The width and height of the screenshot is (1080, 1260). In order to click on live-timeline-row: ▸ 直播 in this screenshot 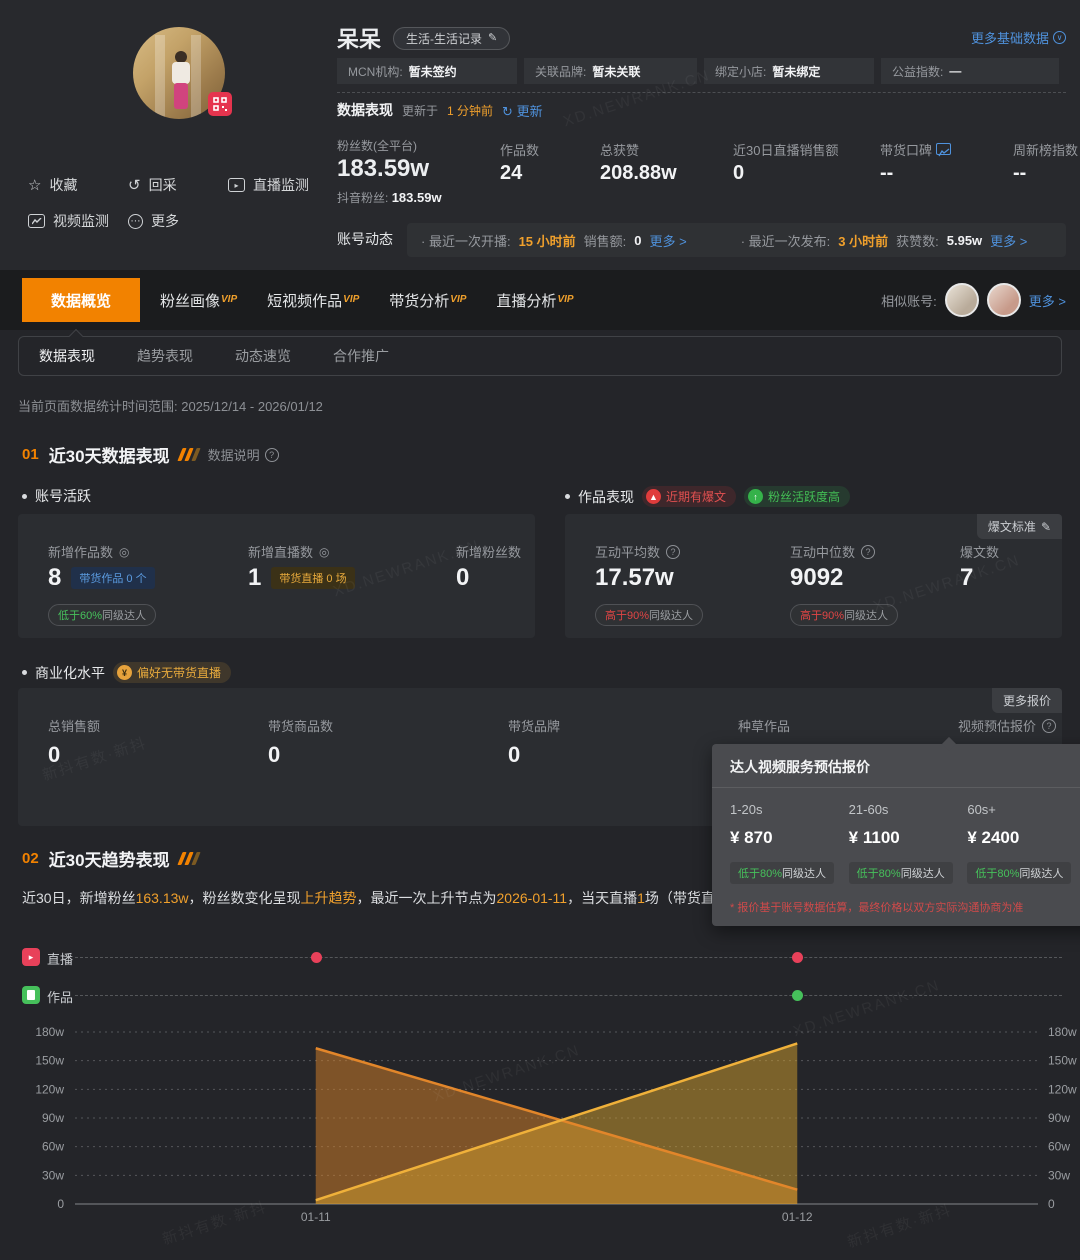, I will do `click(540, 957)`.